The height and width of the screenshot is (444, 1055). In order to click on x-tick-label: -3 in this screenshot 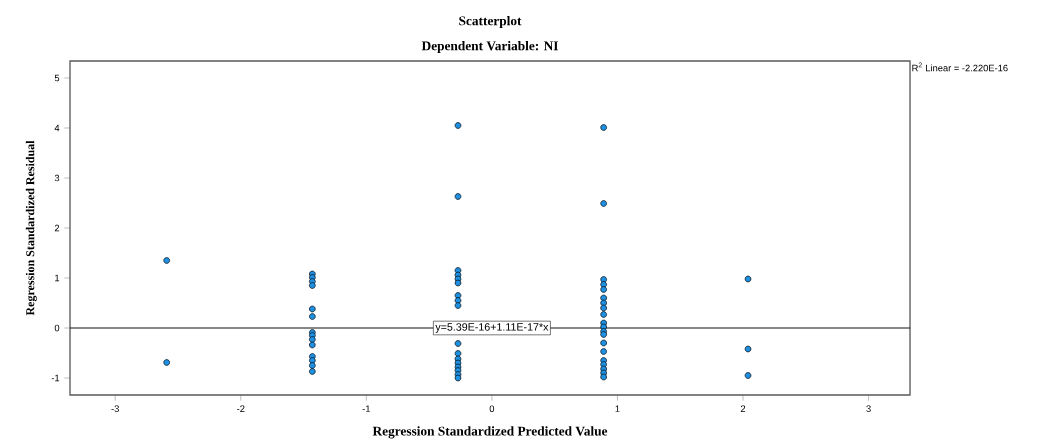, I will do `click(115, 408)`.